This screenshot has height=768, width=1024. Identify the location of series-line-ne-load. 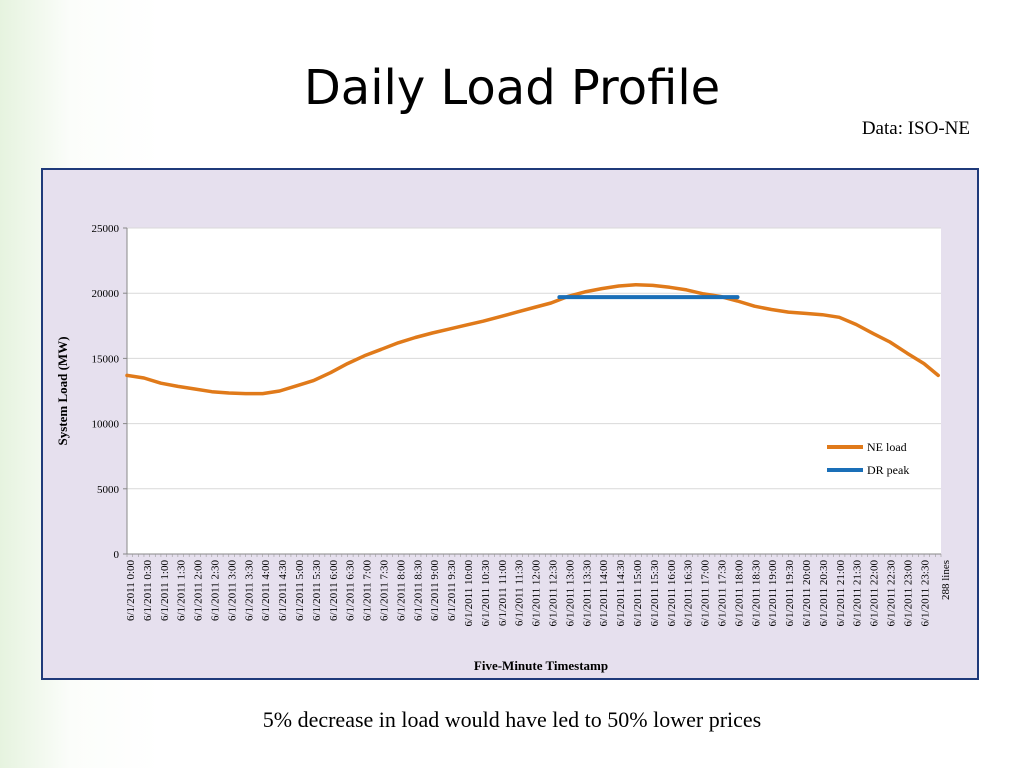
(532, 339).